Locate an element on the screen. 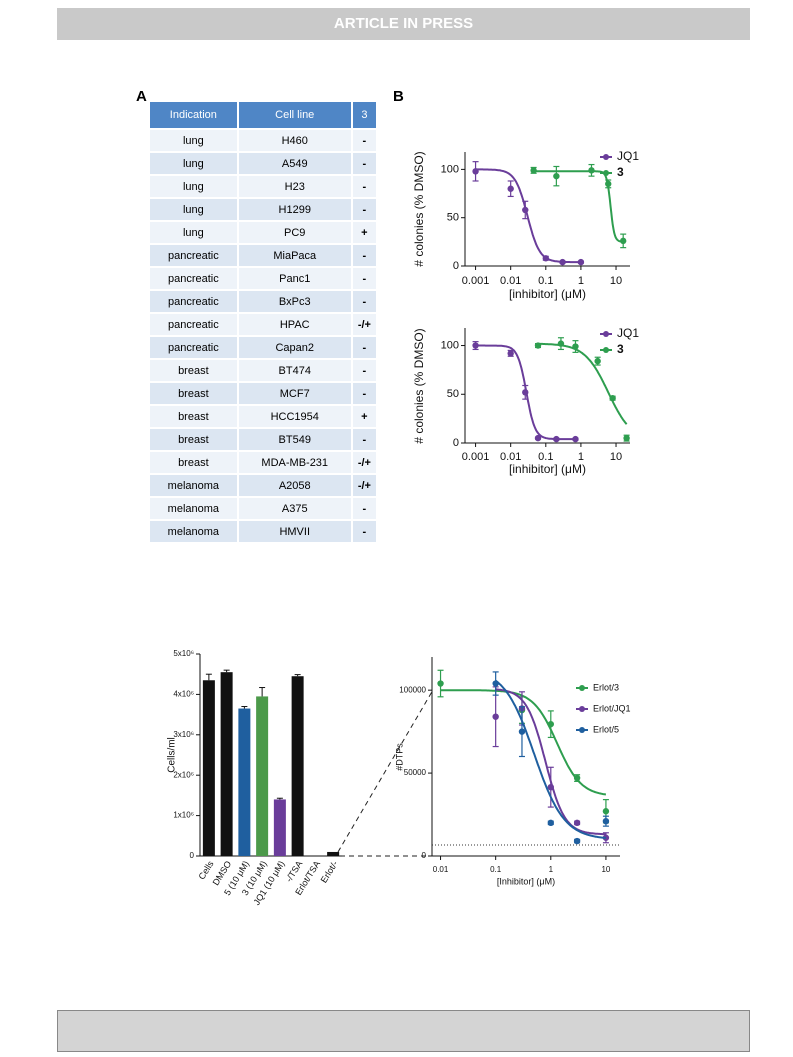 The image size is (793, 1057). y-axis-label: #DTPs is located at coordinates (399, 757).